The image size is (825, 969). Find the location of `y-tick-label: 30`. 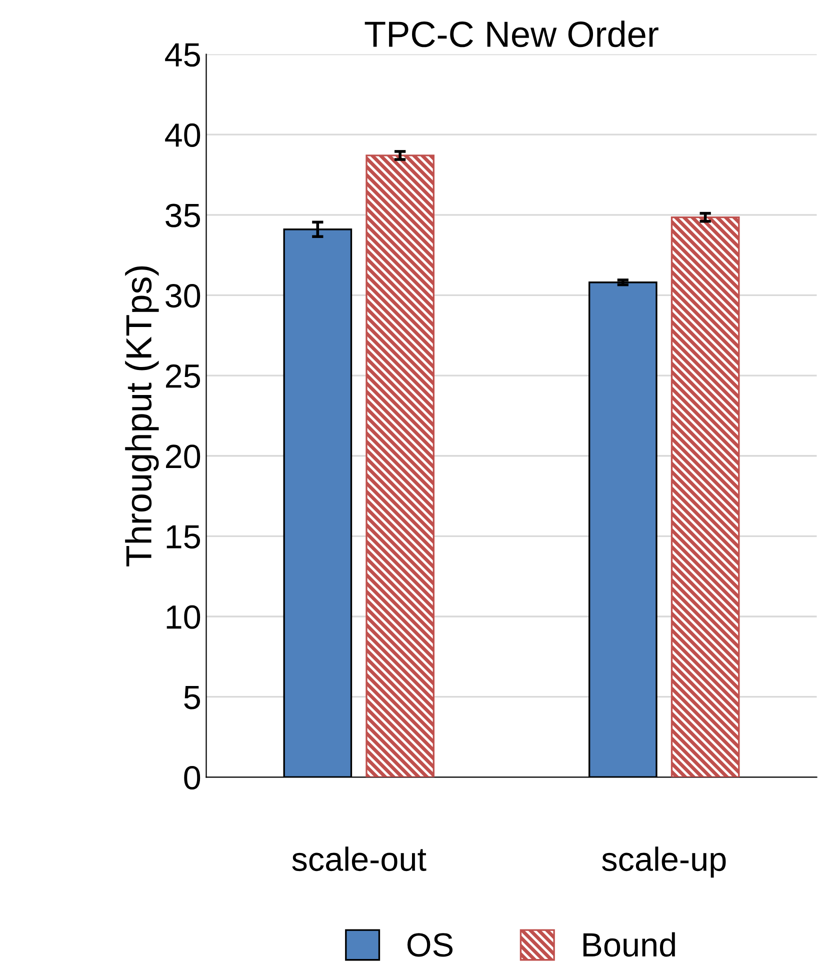

y-tick-label: 30 is located at coordinates (183, 296).